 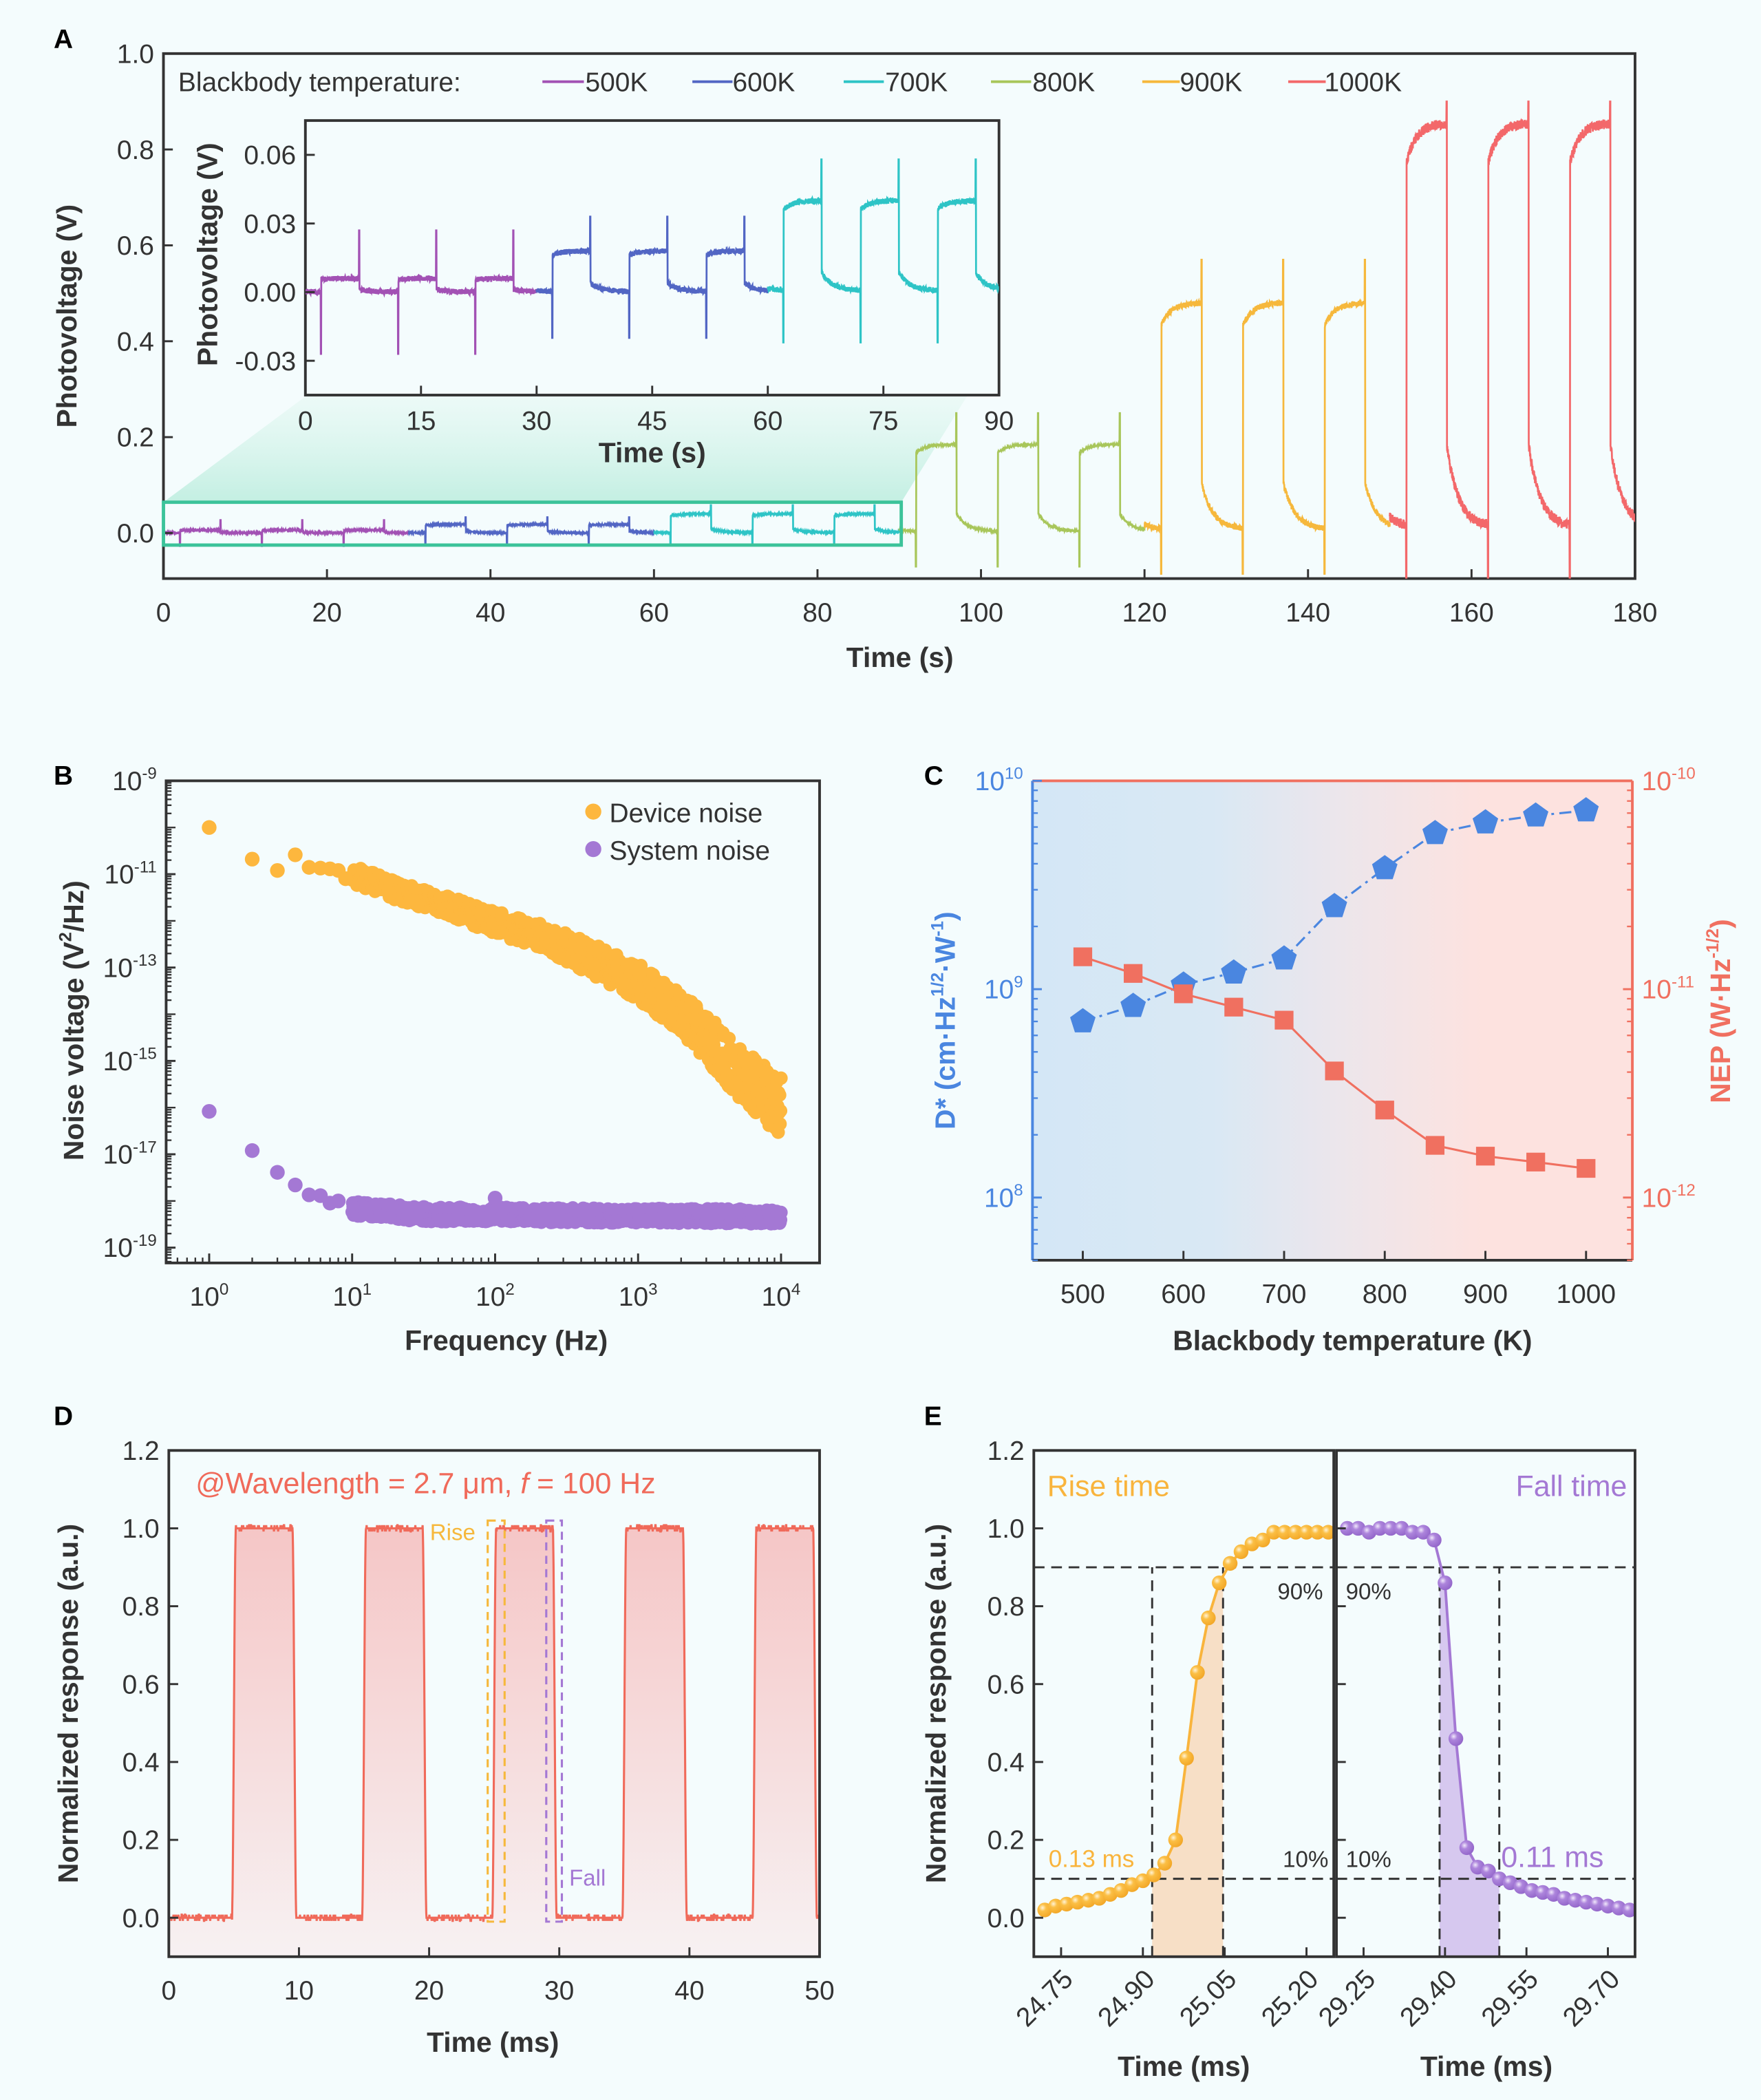 I want to click on inset-traces, so click(x=652, y=256).